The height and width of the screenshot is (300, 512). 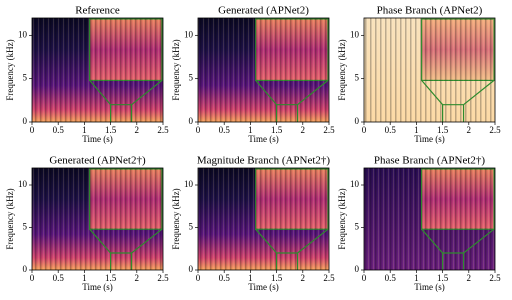 I want to click on panel-title: Reference, so click(x=97, y=11).